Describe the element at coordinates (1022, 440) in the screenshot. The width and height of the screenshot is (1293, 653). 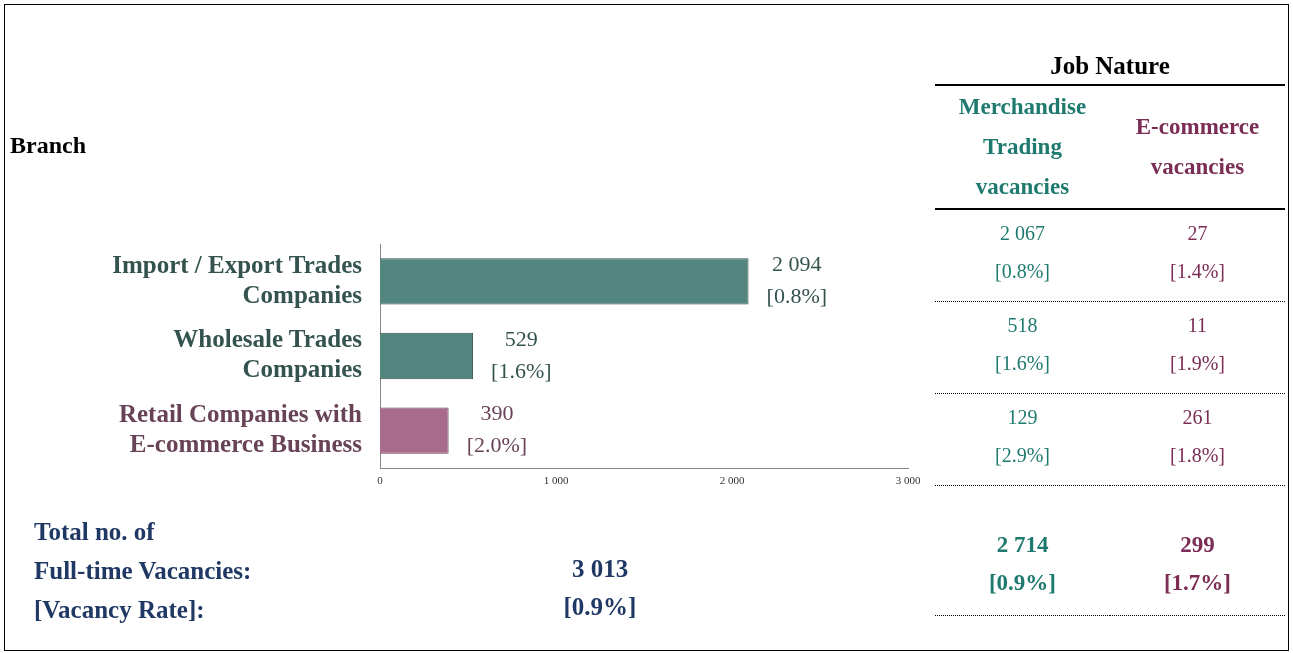
I see `text: 129 [2.9%]` at that location.